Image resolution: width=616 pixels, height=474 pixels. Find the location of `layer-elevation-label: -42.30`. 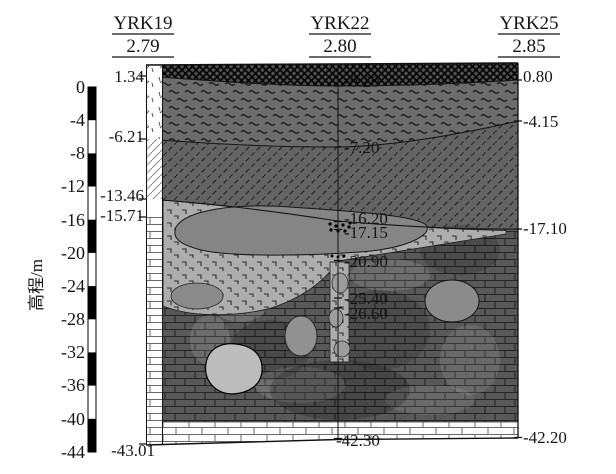

layer-elevation-label: -42.30 is located at coordinates (358, 440).